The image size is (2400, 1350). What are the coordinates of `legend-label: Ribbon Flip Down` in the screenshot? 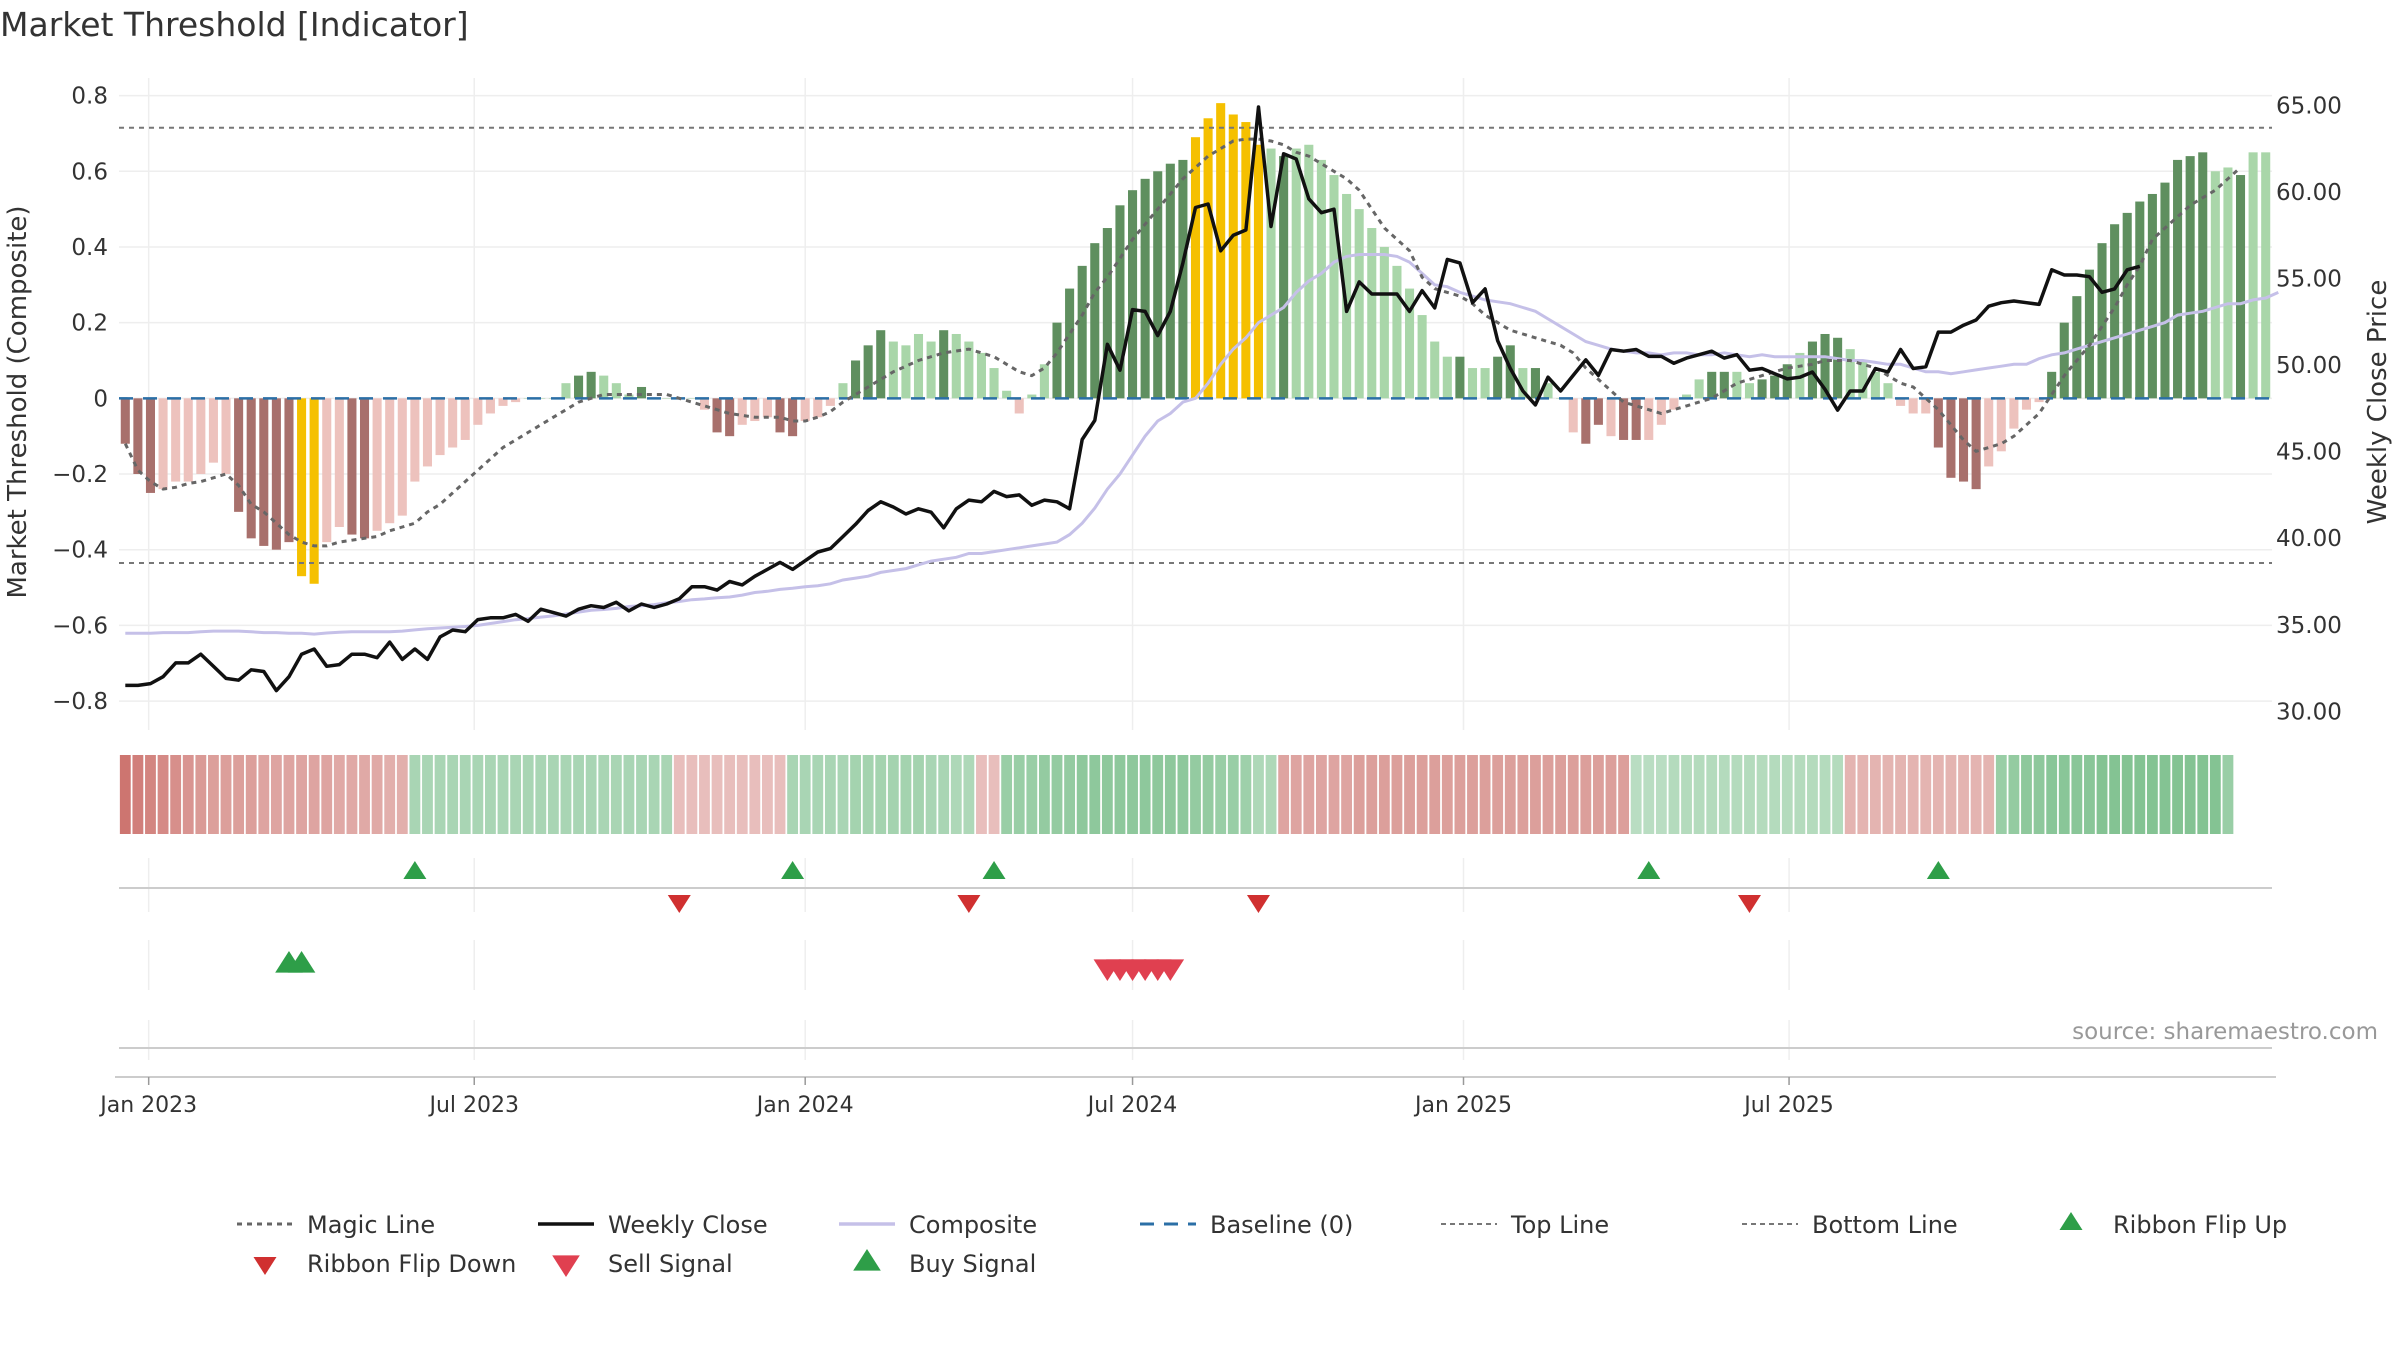 It's located at (411, 1264).